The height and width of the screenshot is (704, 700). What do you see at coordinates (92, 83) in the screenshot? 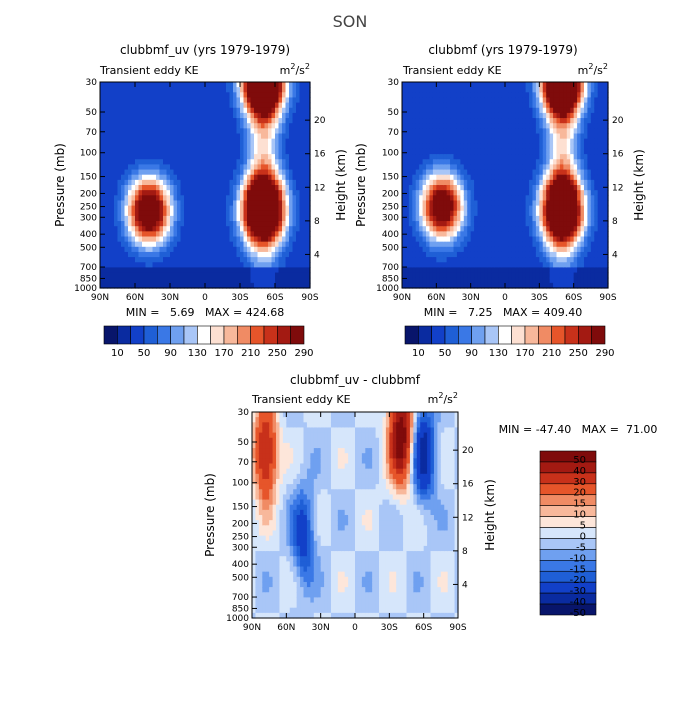
I see `y-tick-label: 30` at bounding box center [92, 83].